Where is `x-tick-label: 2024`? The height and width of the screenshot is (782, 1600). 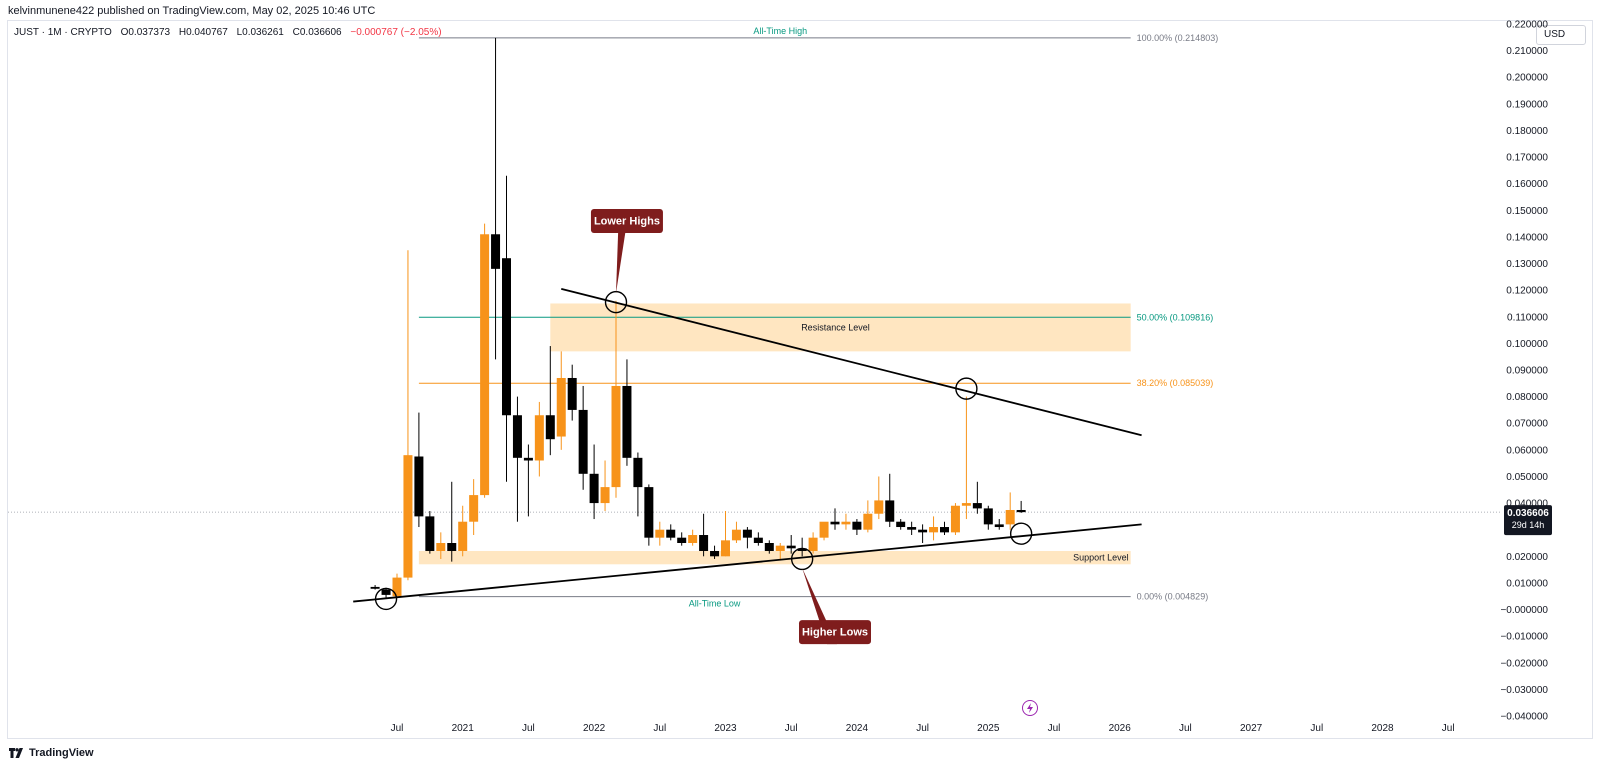
x-tick-label: 2024 is located at coordinates (857, 728).